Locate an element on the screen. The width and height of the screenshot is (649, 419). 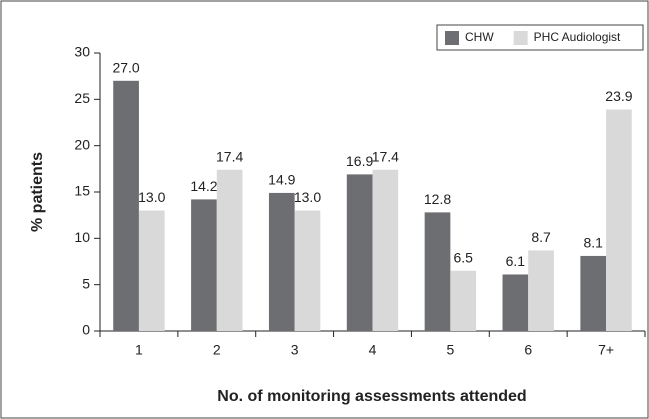
y-tick-label: 0 is located at coordinates (86, 330).